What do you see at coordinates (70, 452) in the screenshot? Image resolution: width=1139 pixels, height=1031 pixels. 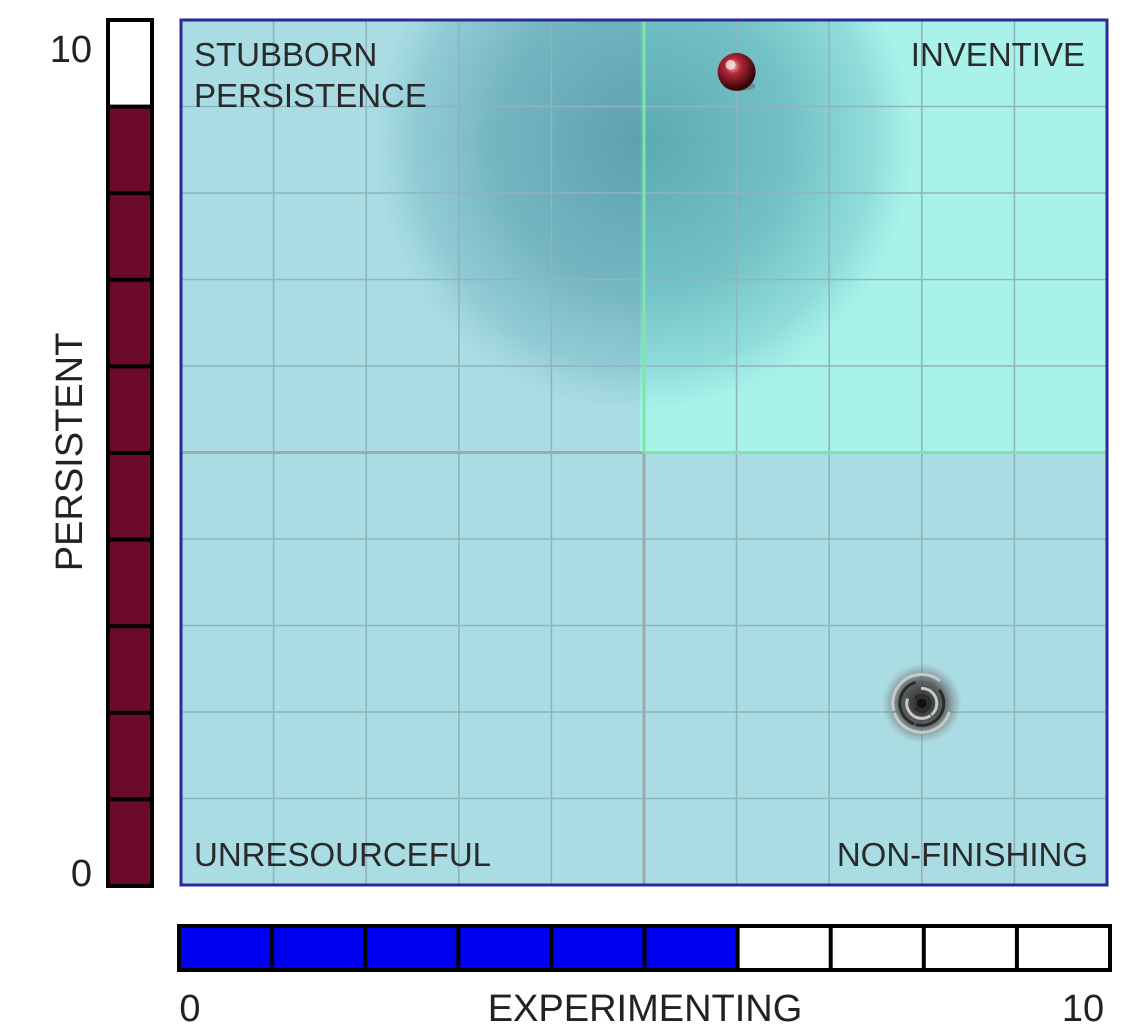 I see `y-axis-label: PERSISTENT` at bounding box center [70, 452].